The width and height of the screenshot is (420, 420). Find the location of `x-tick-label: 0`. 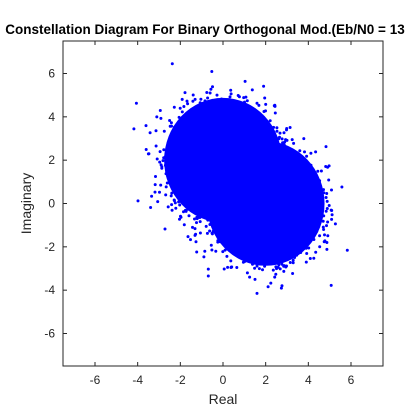

x-tick-label: 0 is located at coordinates (223, 380).